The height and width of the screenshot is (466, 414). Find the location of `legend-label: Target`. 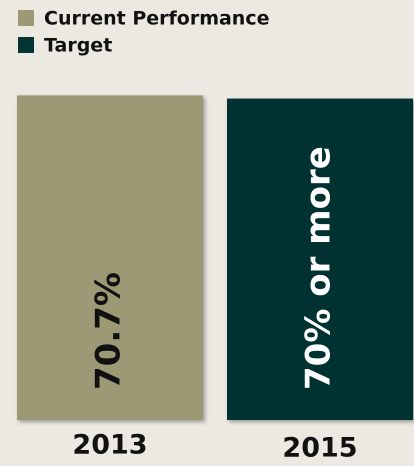

legend-label: Target is located at coordinates (78, 46).